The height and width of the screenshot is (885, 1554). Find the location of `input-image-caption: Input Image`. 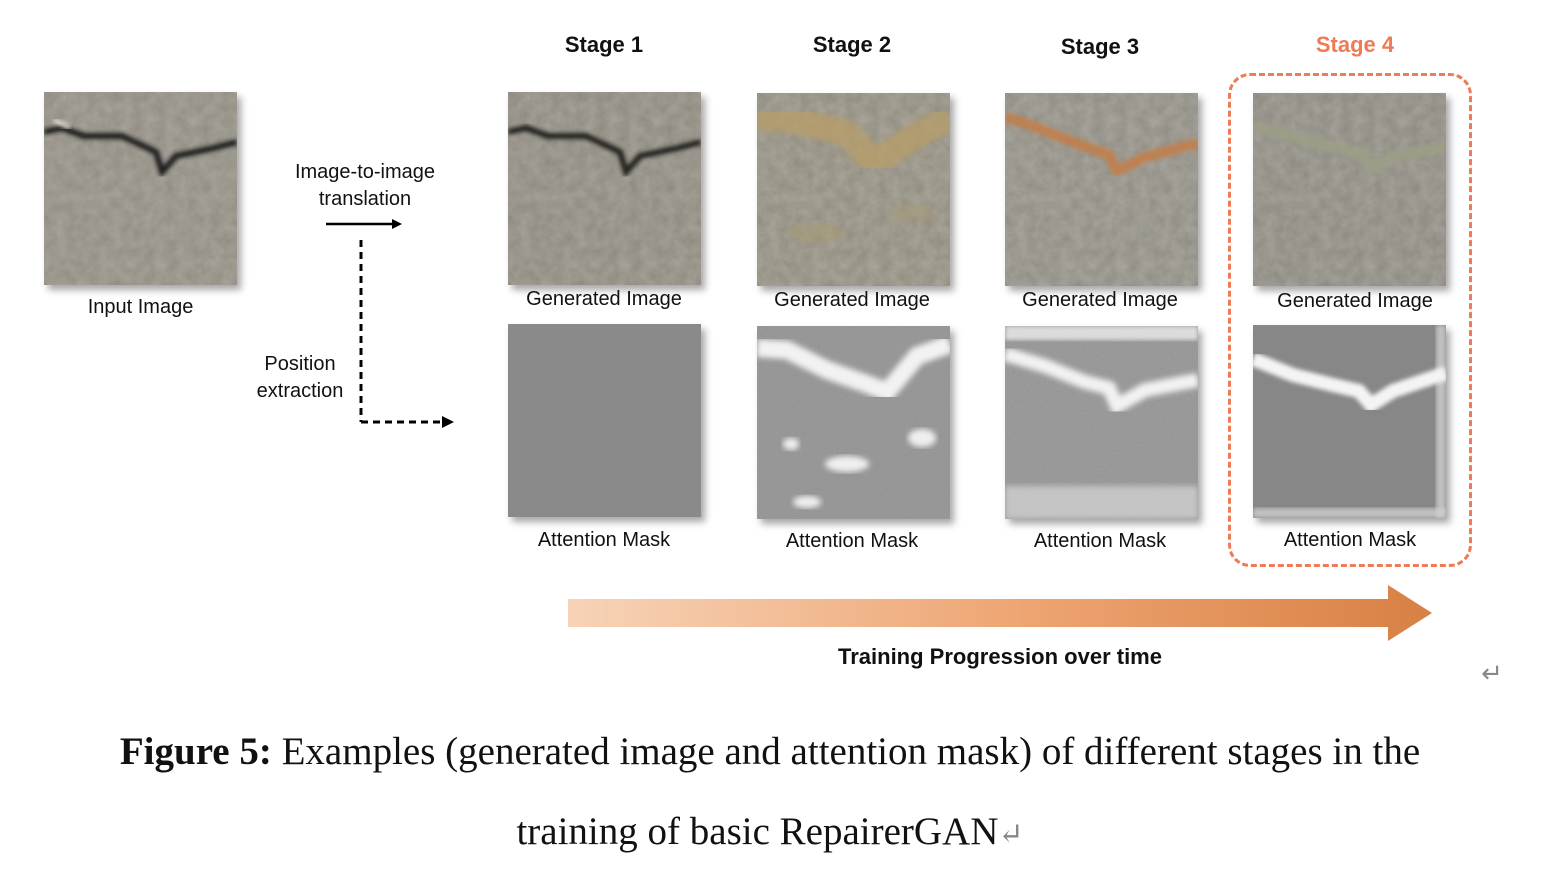

input-image-caption: Input Image is located at coordinates (140, 307).